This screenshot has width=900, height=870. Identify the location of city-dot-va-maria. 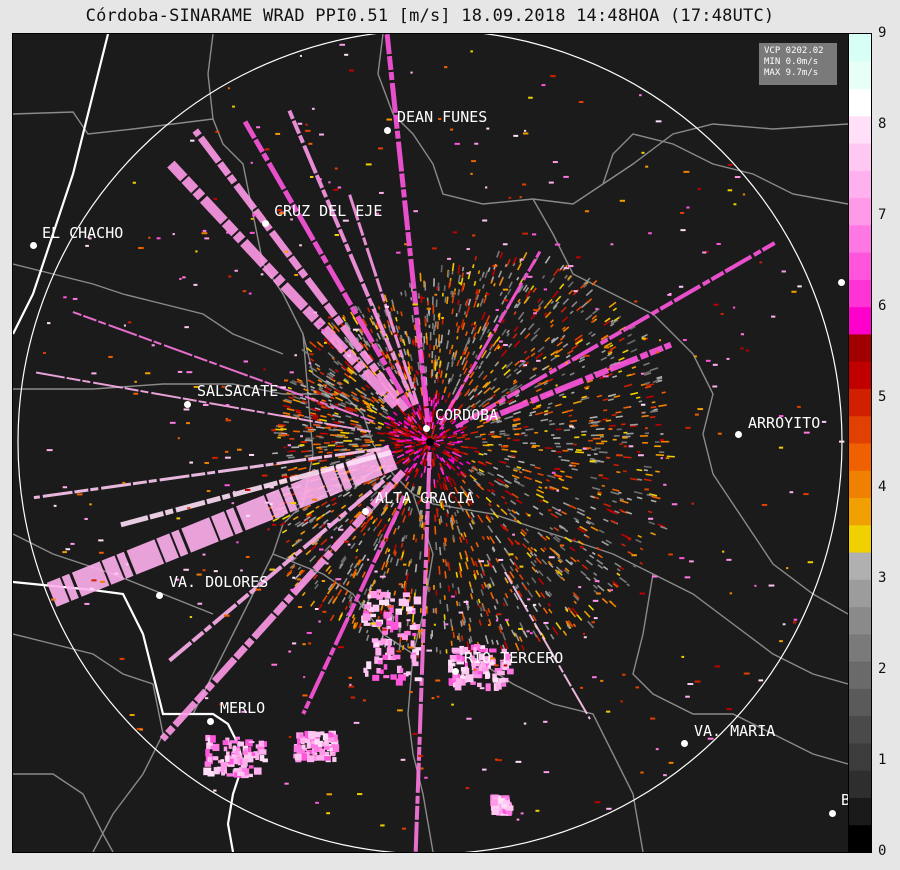
(684, 743).